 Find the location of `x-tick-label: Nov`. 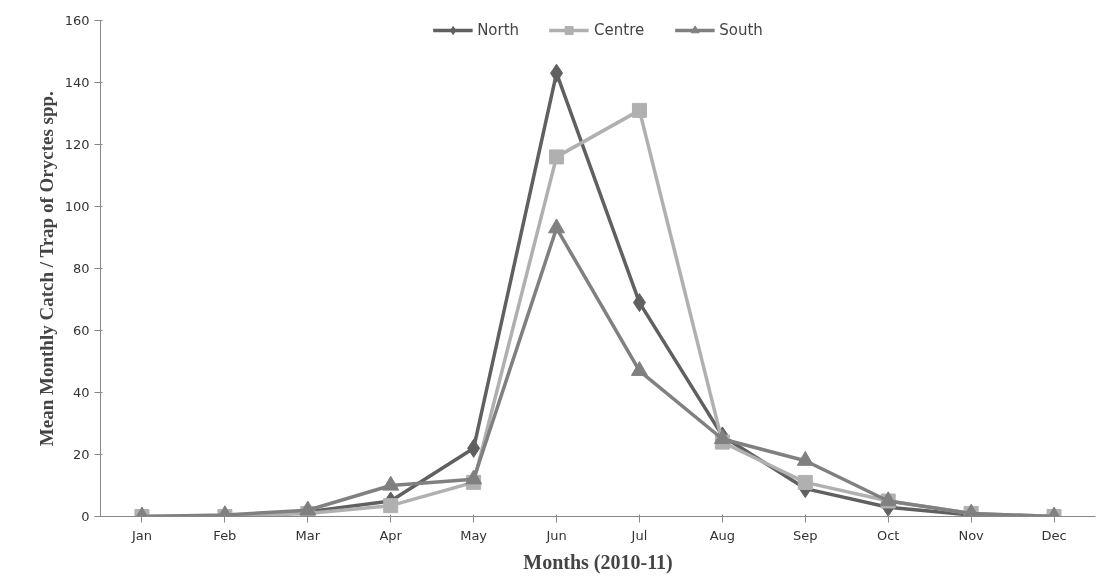

x-tick-label: Nov is located at coordinates (971, 535).